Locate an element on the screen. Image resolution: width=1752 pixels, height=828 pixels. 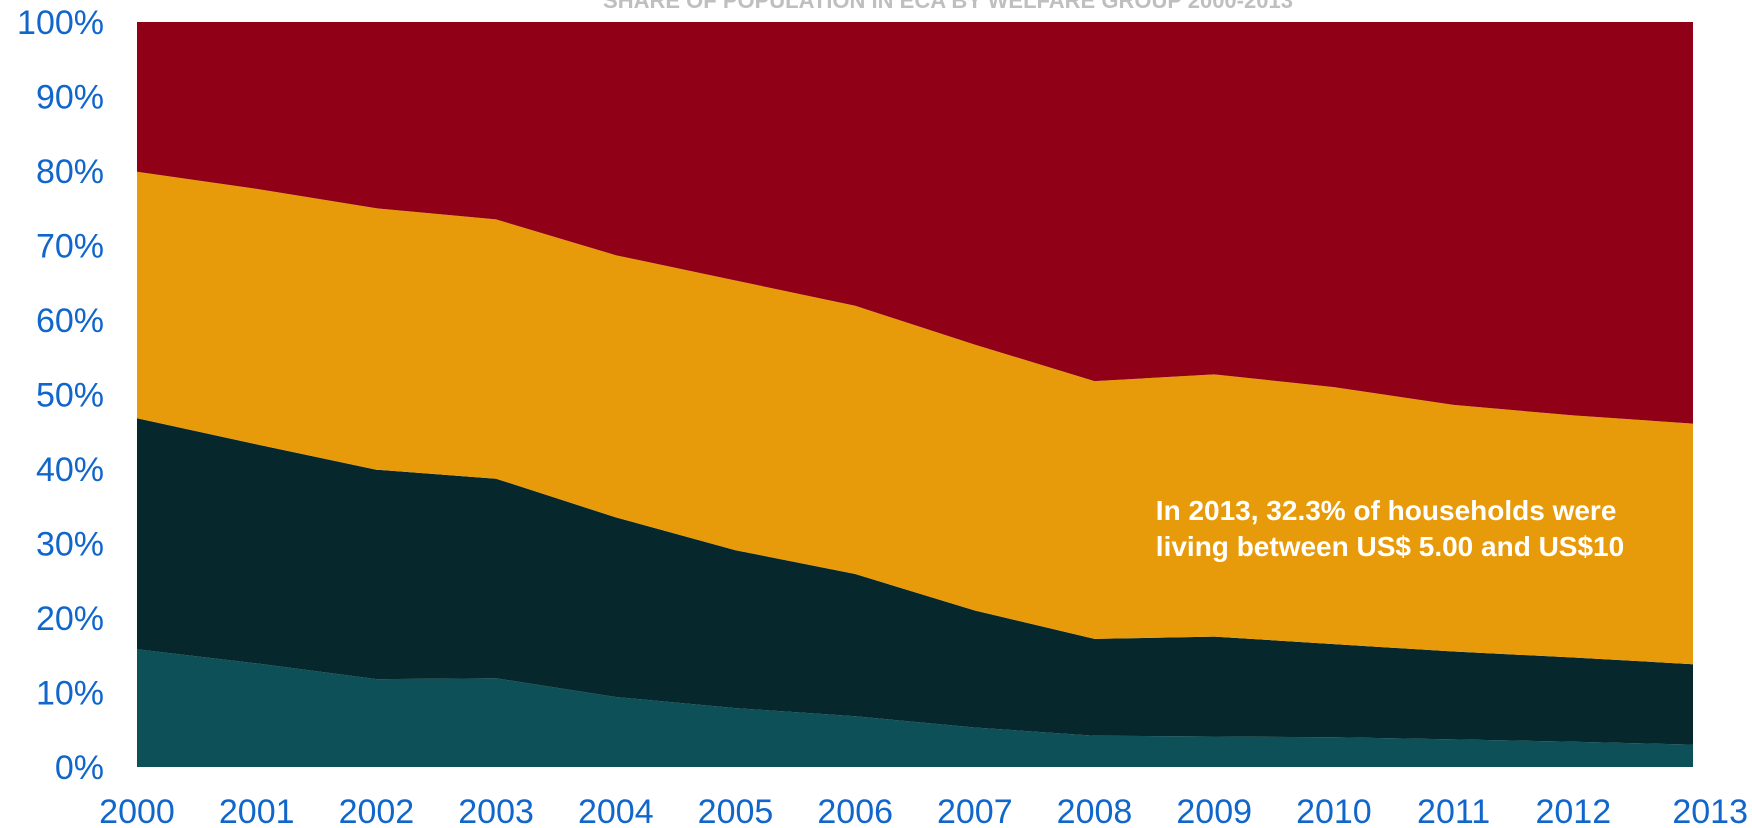
x-tick-label: 2000 is located at coordinates (137, 810).